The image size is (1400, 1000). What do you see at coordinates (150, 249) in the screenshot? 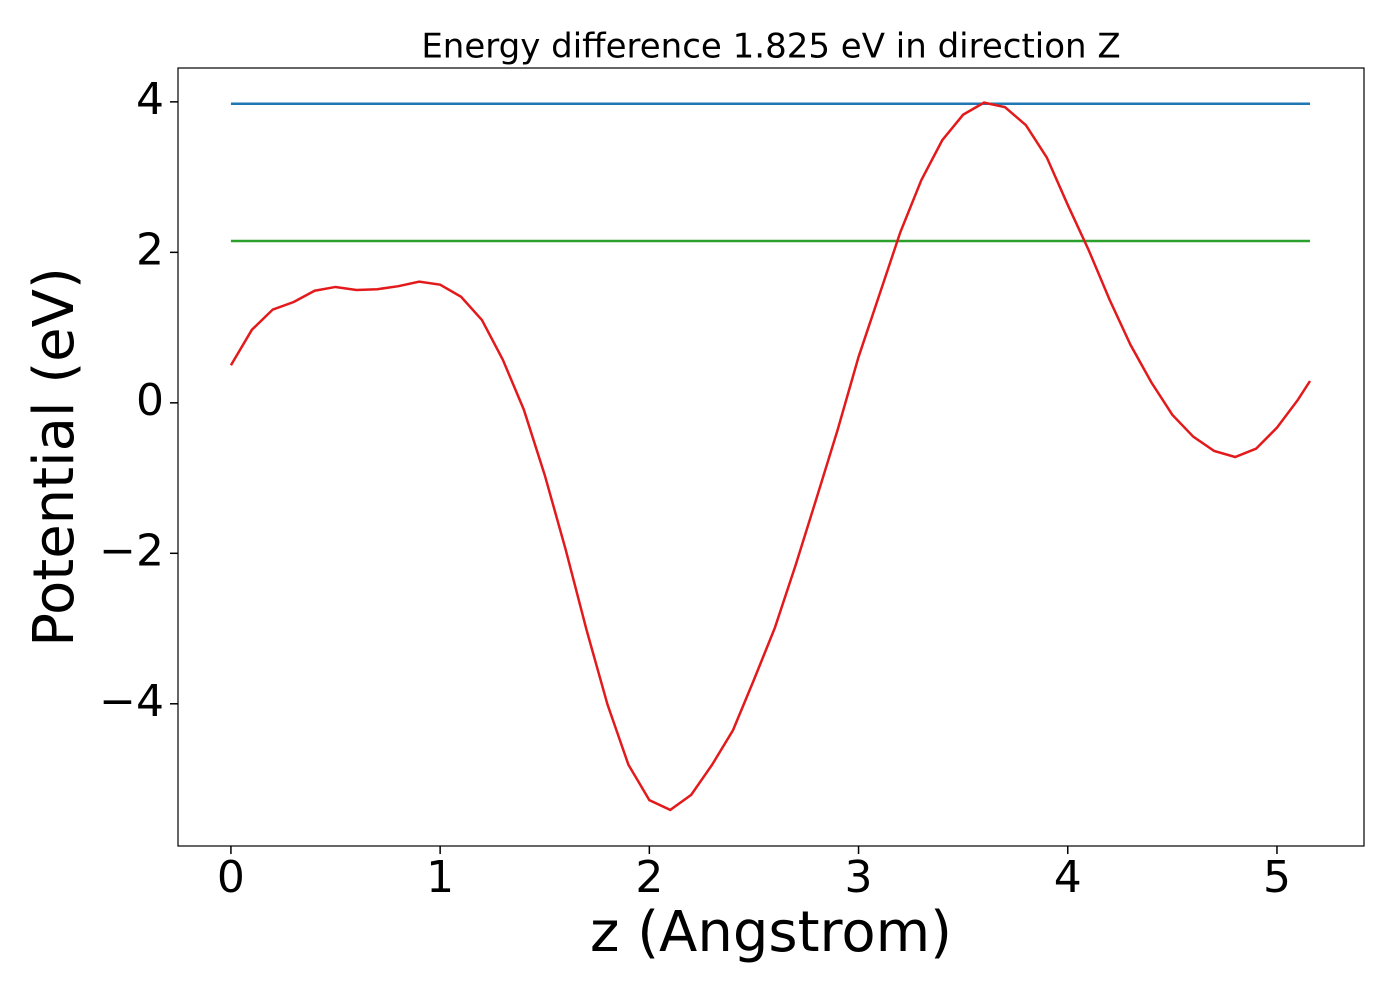
I see `y-tick-label: 2` at bounding box center [150, 249].